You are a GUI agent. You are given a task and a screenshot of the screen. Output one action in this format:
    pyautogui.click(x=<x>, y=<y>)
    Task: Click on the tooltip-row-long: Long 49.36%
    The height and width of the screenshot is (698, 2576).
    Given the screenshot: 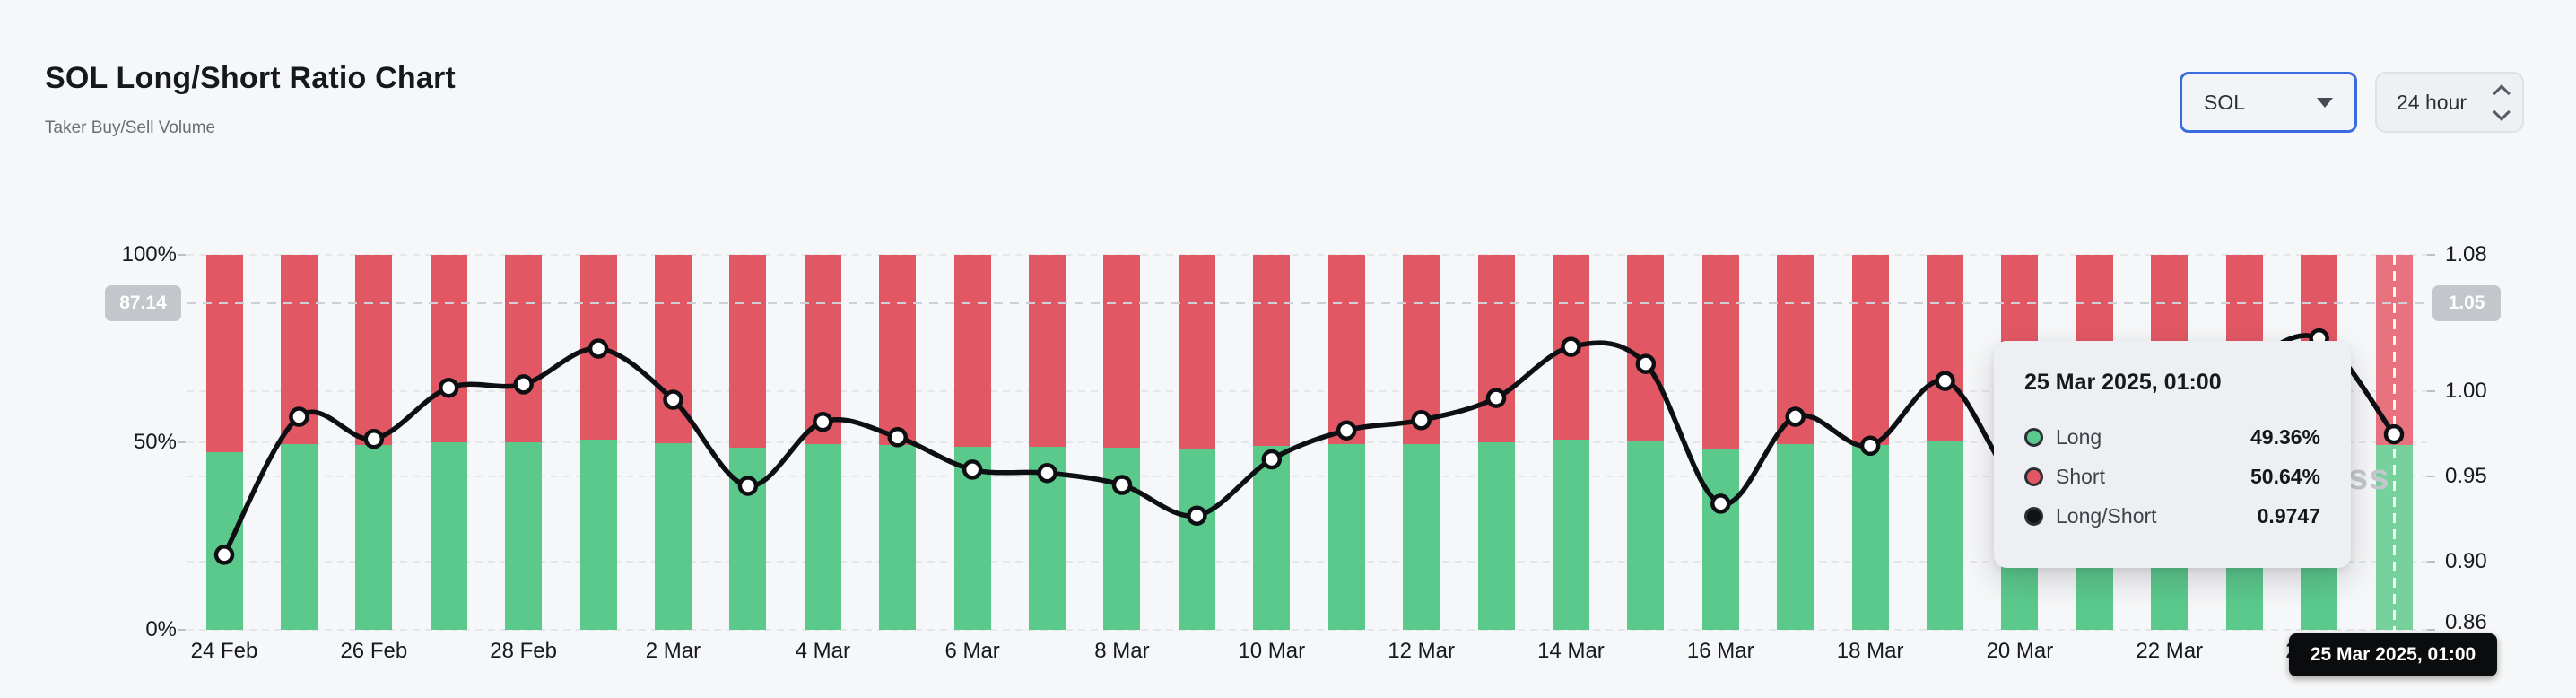 What is the action you would take?
    pyautogui.click(x=2172, y=437)
    